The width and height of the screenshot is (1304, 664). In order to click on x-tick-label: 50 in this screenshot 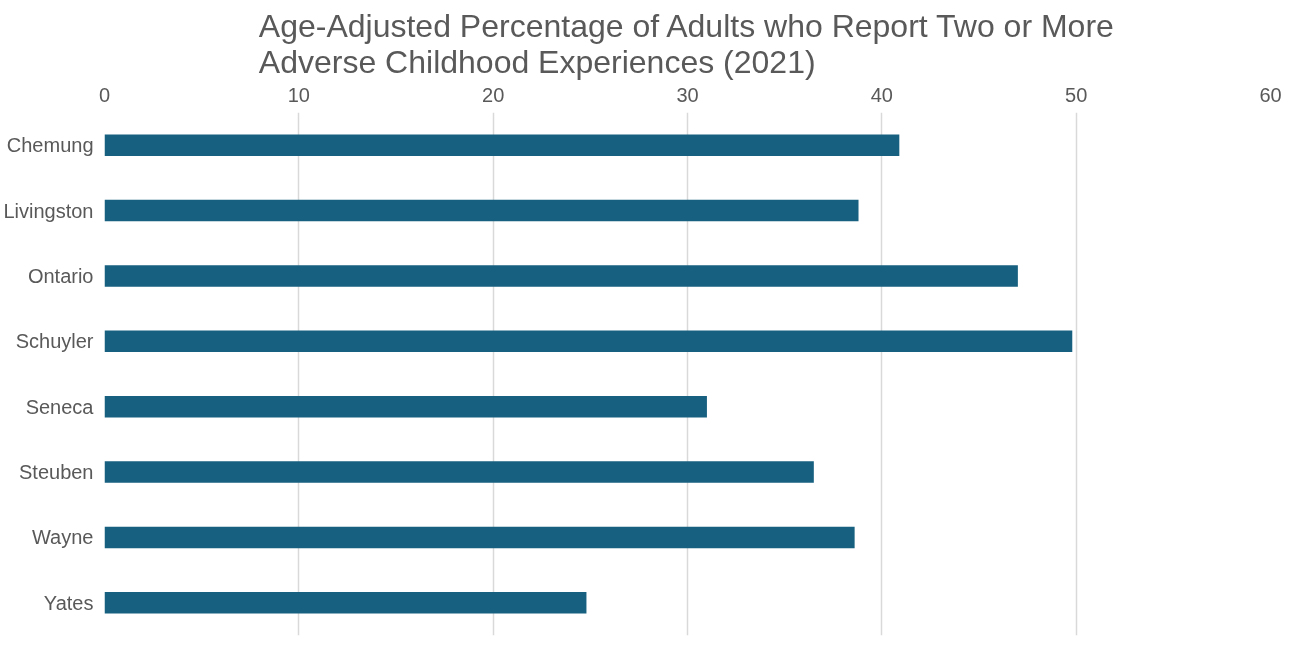, I will do `click(1076, 94)`.